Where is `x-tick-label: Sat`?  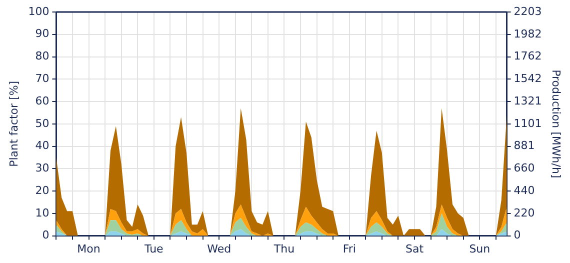
x-tick-label: Sat is located at coordinates (414, 249).